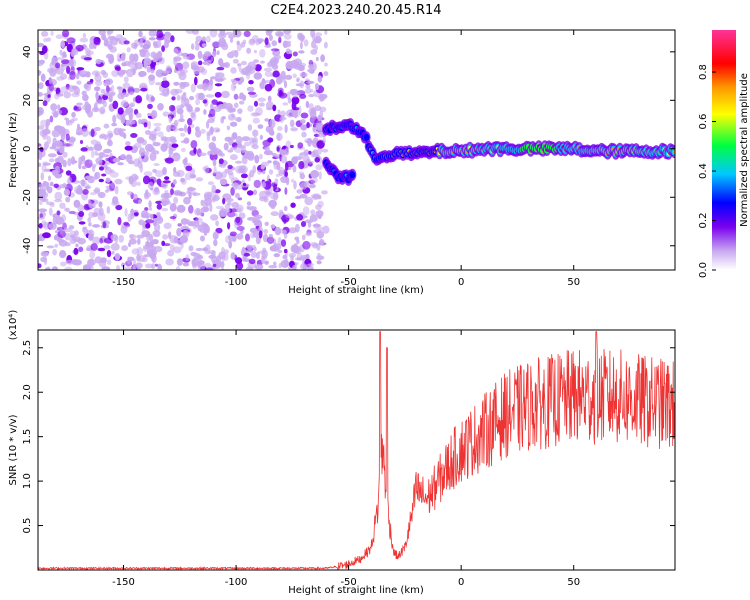 The height and width of the screenshot is (600, 750). What do you see at coordinates (703, 72) in the screenshot?
I see `colorbar-tick-label: 0.8` at bounding box center [703, 72].